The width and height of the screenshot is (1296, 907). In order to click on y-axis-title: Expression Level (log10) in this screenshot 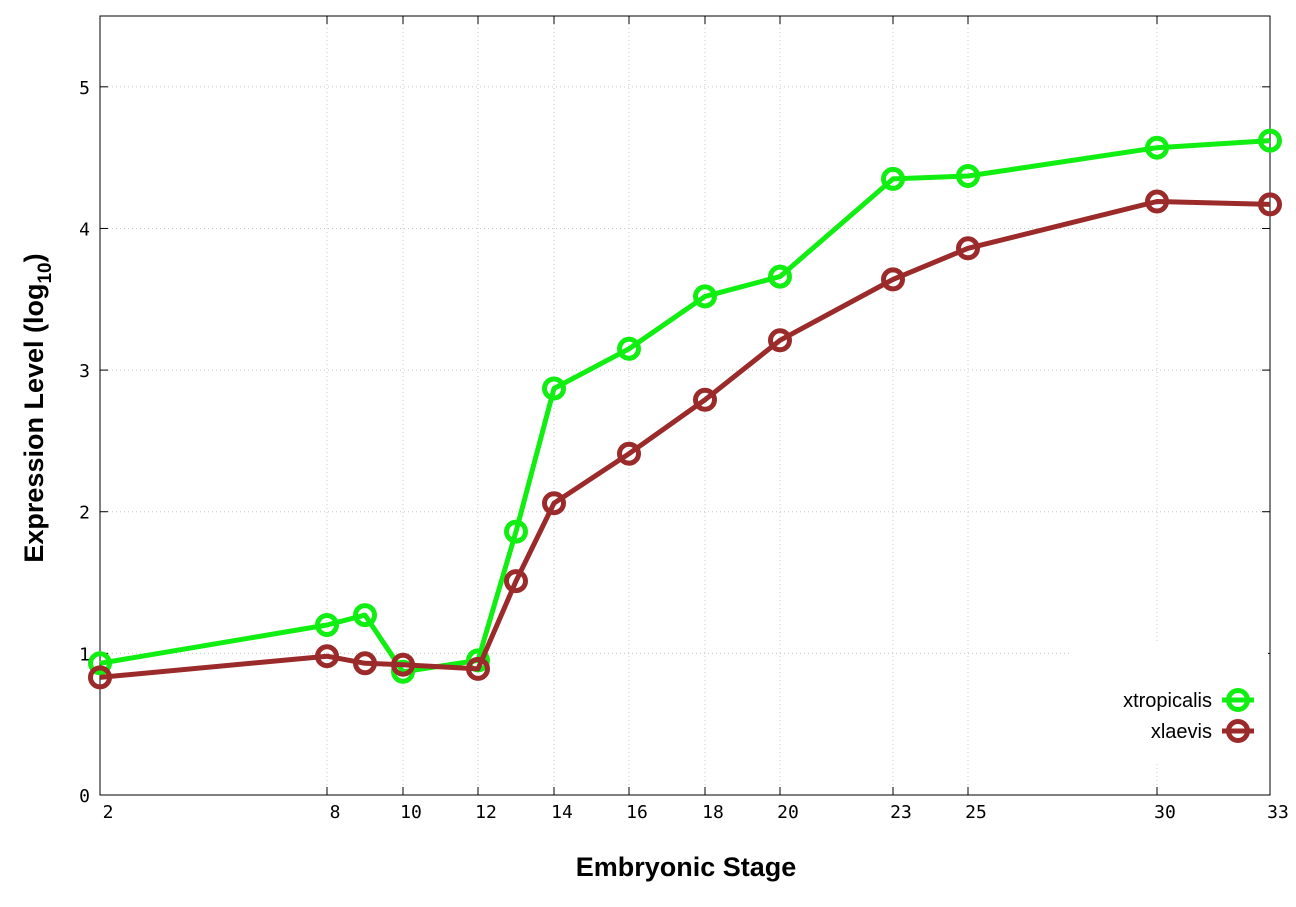, I will do `click(37, 407)`.